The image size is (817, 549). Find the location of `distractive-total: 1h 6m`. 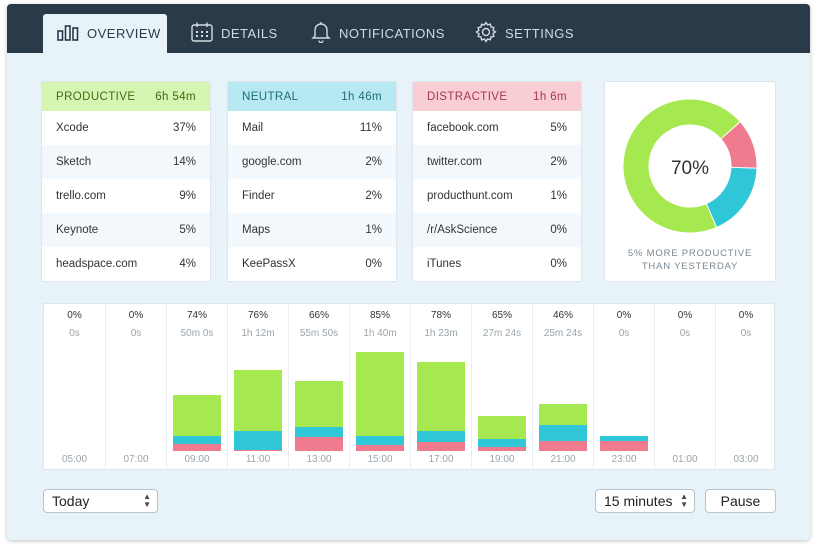

distractive-total: 1h 6m is located at coordinates (550, 96).